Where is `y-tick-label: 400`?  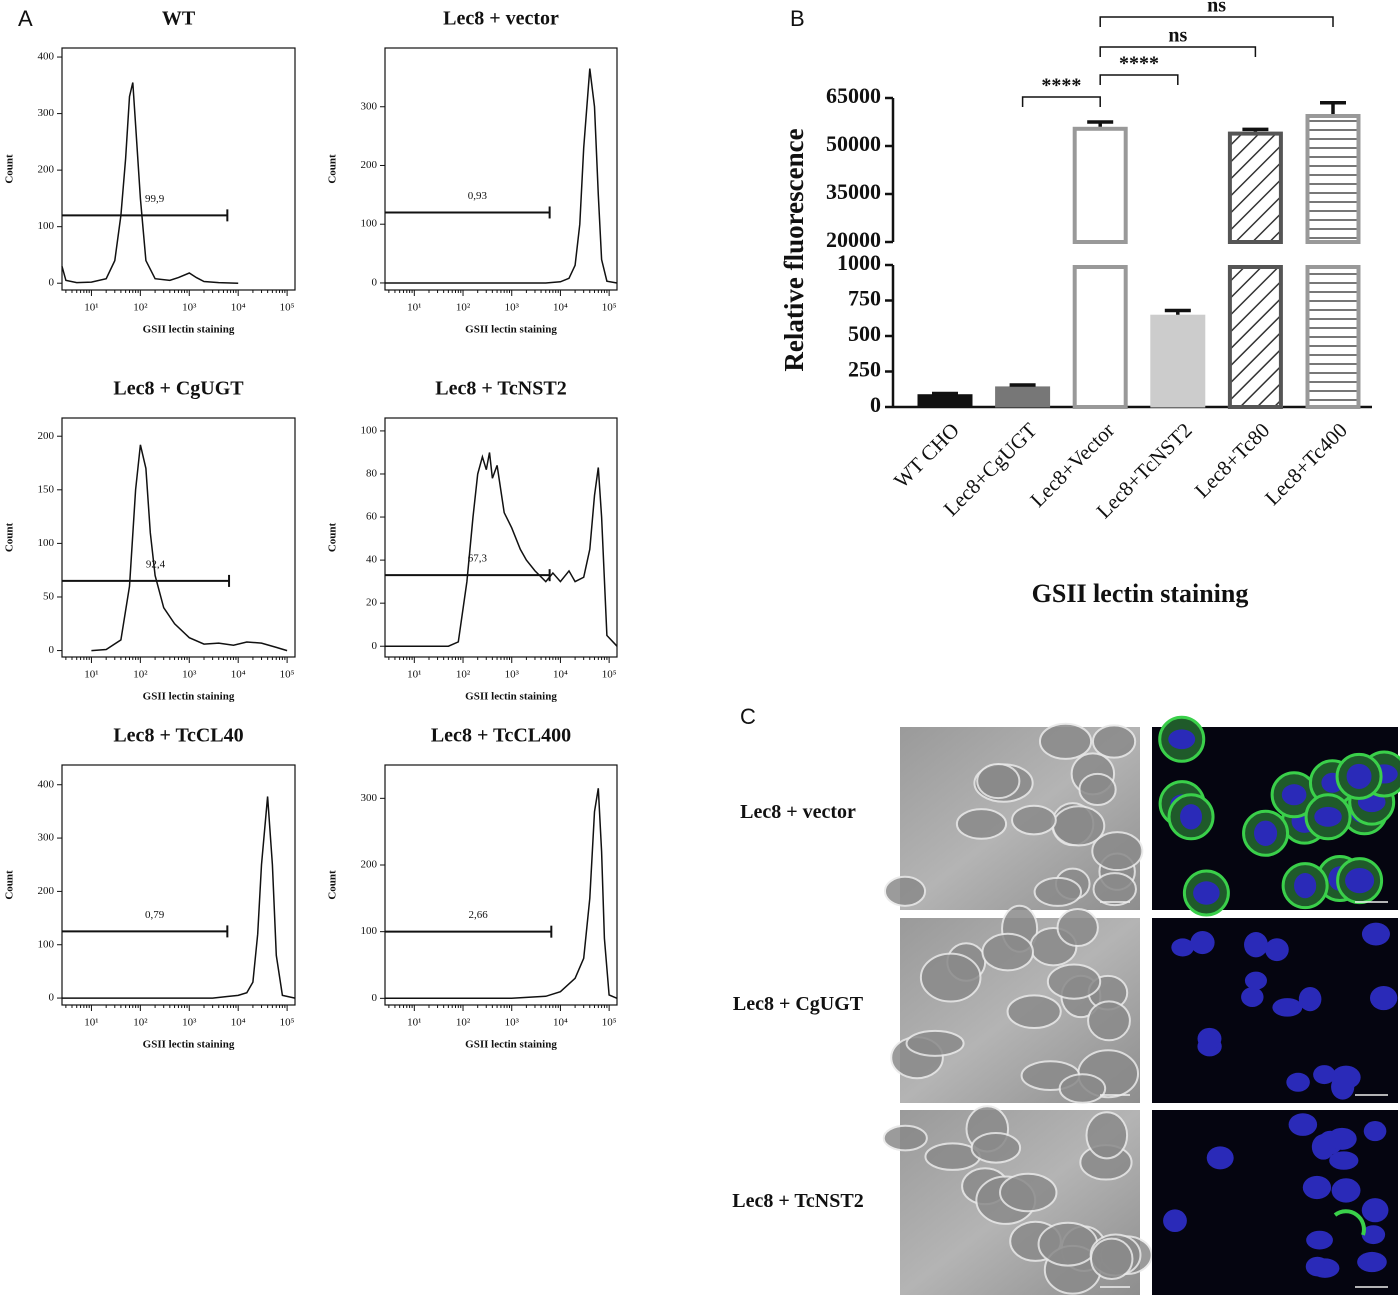 y-tick-label: 400 is located at coordinates (46, 784).